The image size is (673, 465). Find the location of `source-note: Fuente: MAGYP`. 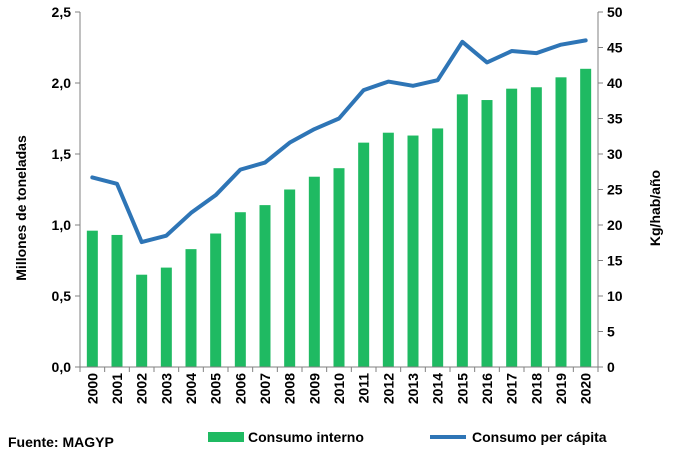

source-note: Fuente: MAGYP is located at coordinates (61, 442).